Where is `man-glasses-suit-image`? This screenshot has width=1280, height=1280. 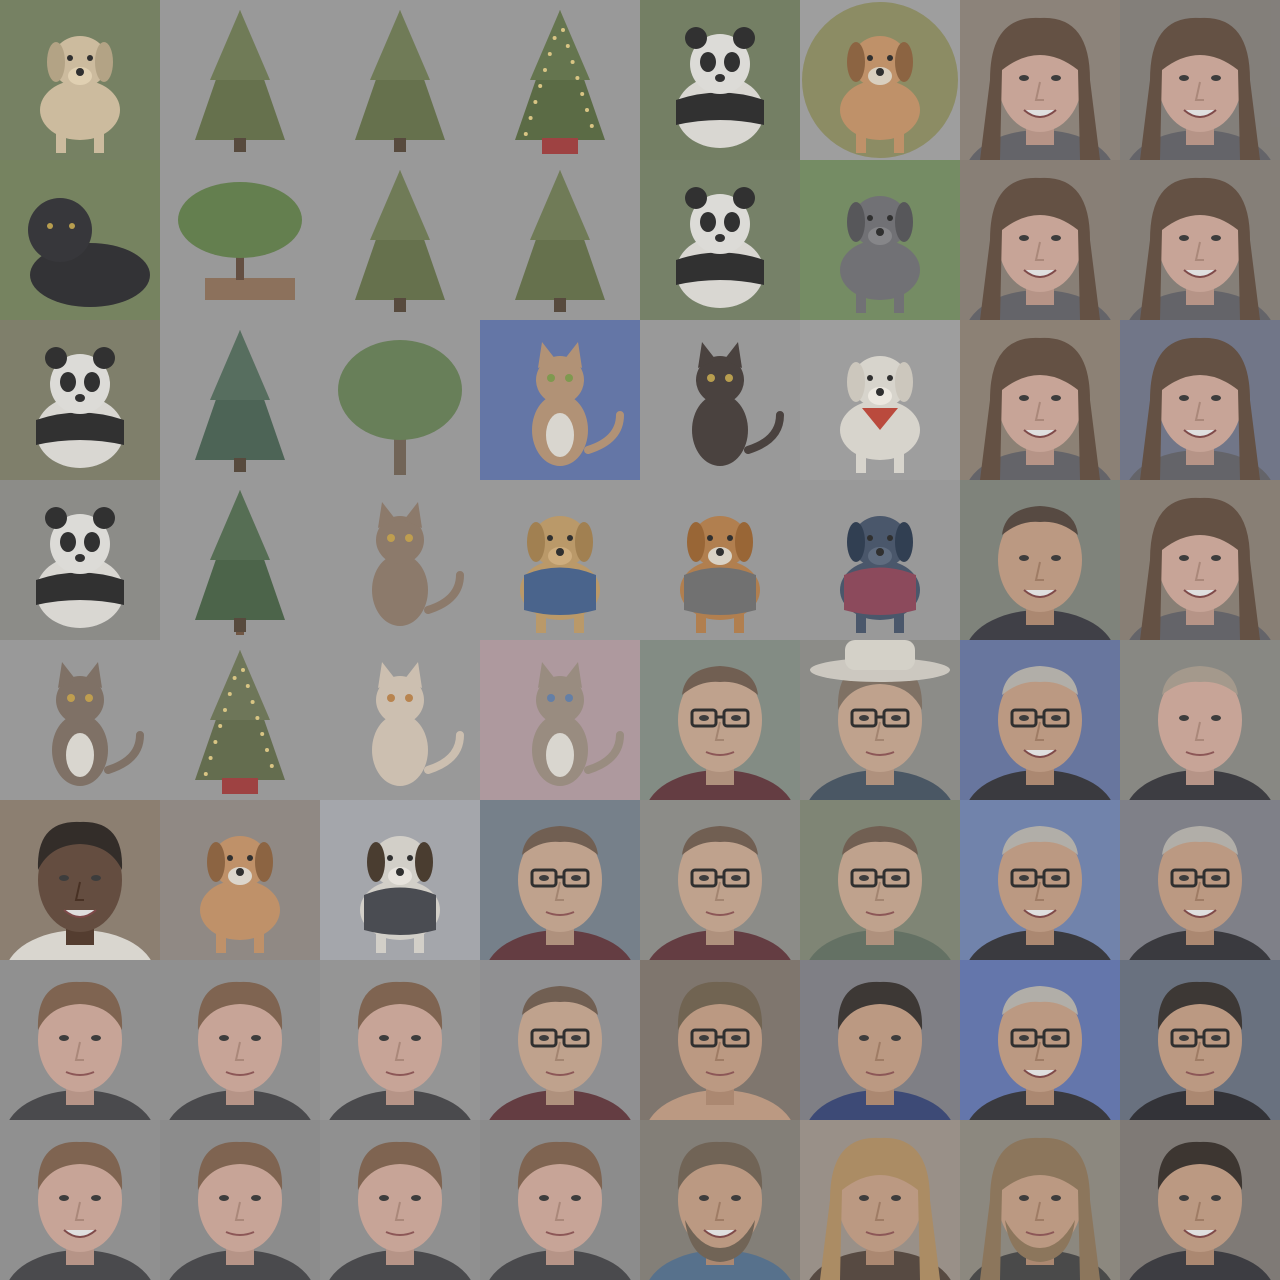
man-glasses-suit-image is located at coordinates (1200, 1040).